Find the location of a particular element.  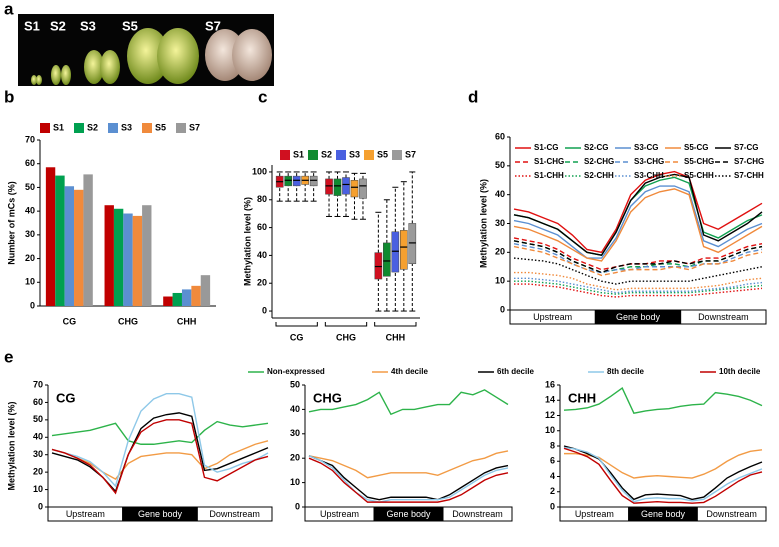

legend-label: S3 is located at coordinates (126, 127).